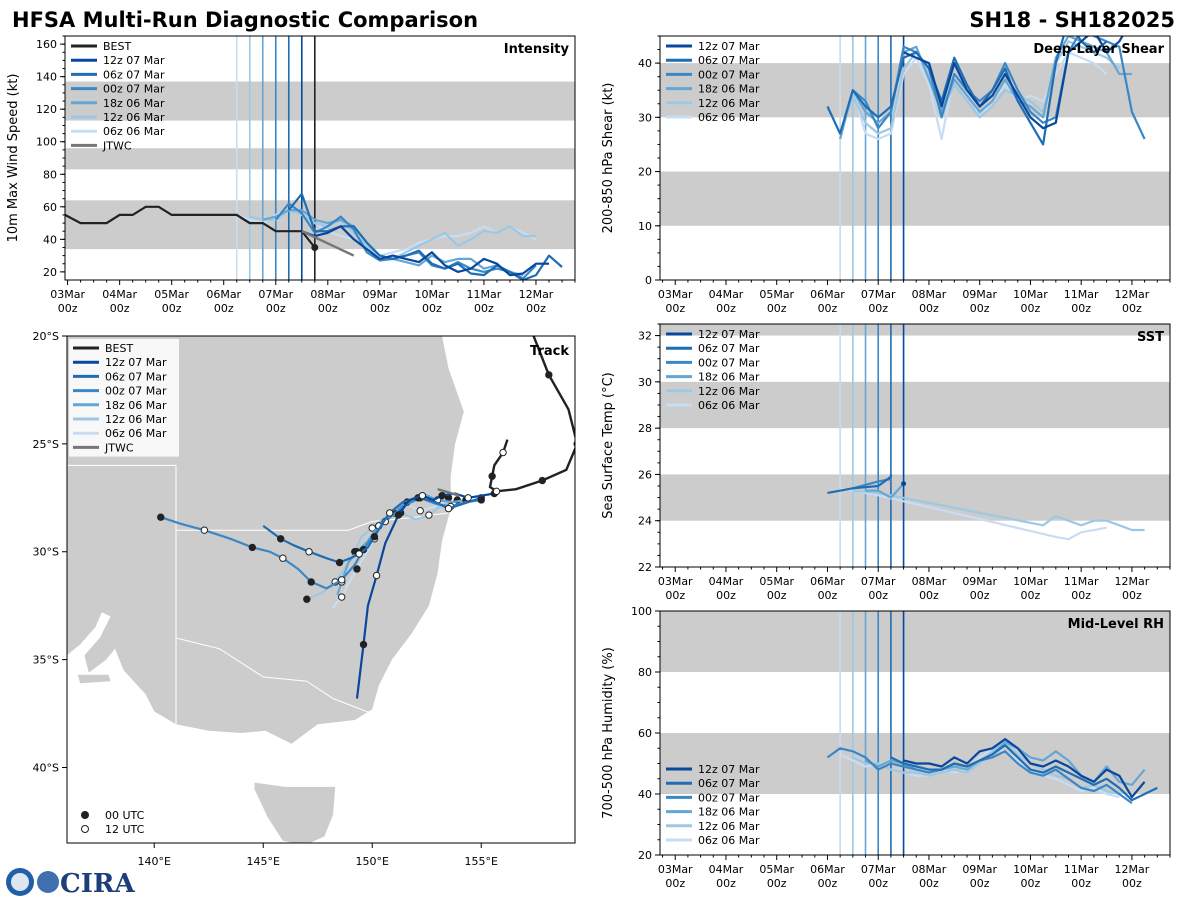 The height and width of the screenshot is (900, 1200). I want to click on sst-plot-area, so click(915, 445).